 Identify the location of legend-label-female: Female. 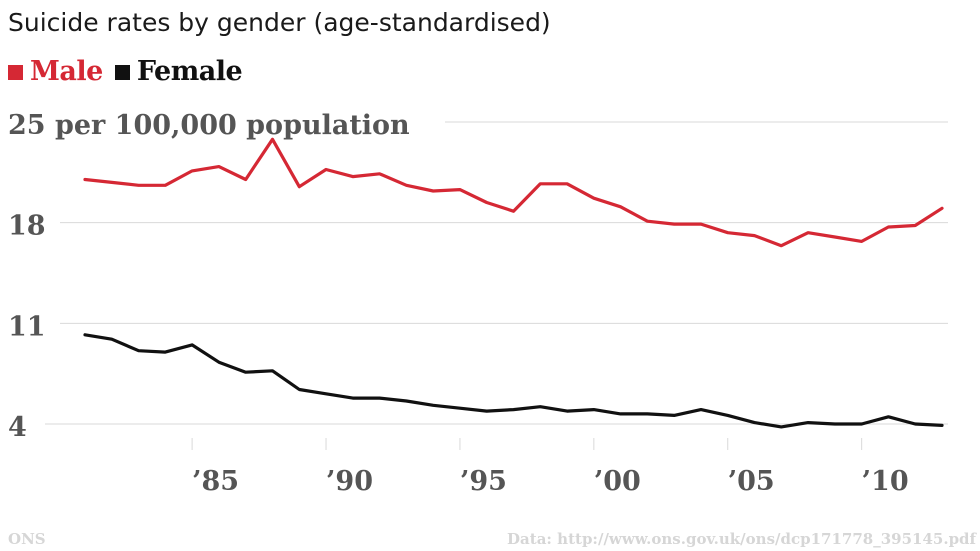
(189, 71).